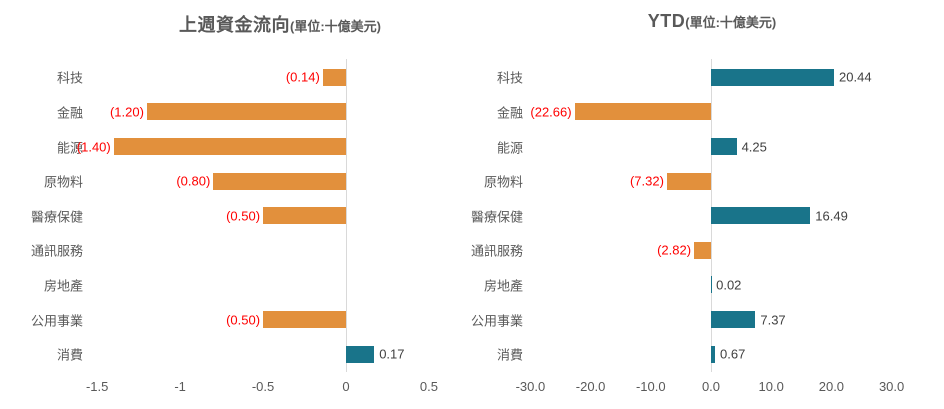  I want to click on x-tick-label: -10.0, so click(650, 386).